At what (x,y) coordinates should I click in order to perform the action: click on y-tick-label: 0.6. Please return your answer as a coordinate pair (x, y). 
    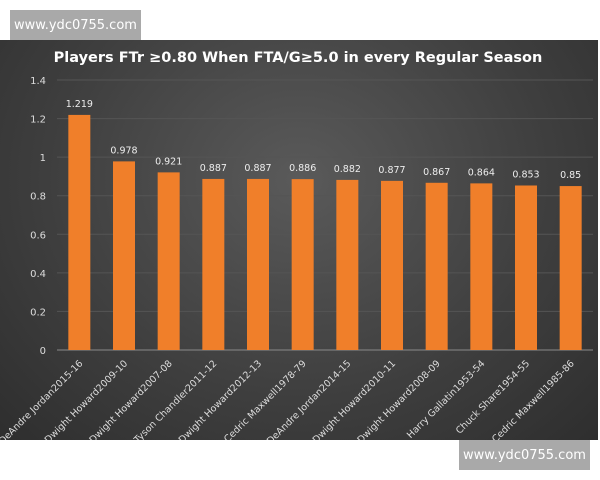
    Looking at the image, I should click on (38, 235).